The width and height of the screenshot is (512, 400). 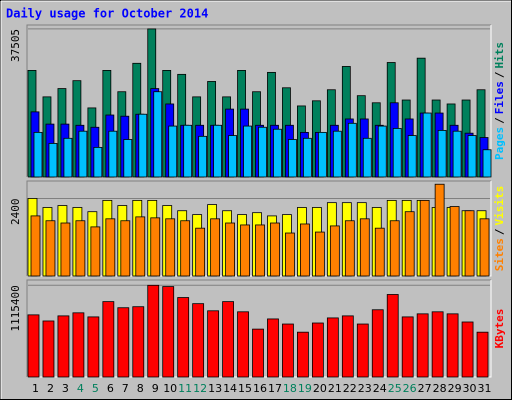 I want to click on x-tick-label: 26, so click(x=410, y=388).